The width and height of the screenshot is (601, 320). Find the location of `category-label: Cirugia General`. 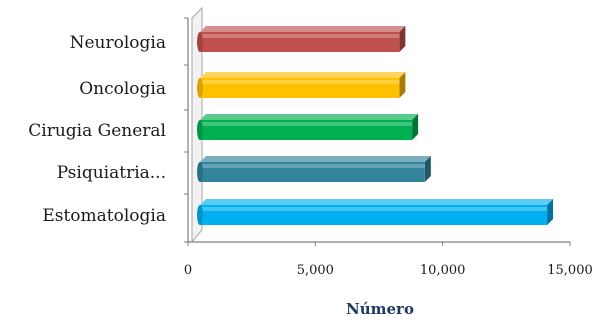

category-label: Cirugia General is located at coordinates (97, 131).